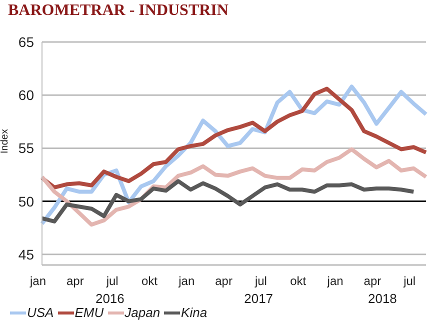 Image resolution: width=446 pixels, height=327 pixels. What do you see at coordinates (26, 254) in the screenshot?
I see `y-tick-label: 45` at bounding box center [26, 254].